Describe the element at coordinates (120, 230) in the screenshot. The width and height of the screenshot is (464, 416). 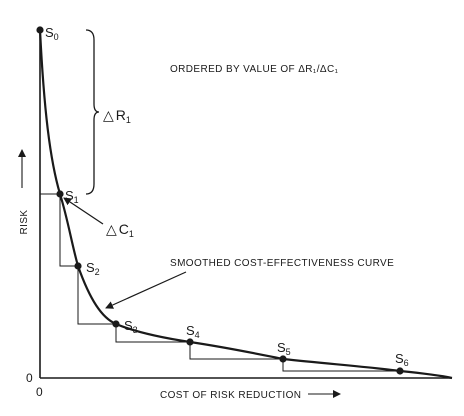
I see `delta-c-label: △ C1` at that location.